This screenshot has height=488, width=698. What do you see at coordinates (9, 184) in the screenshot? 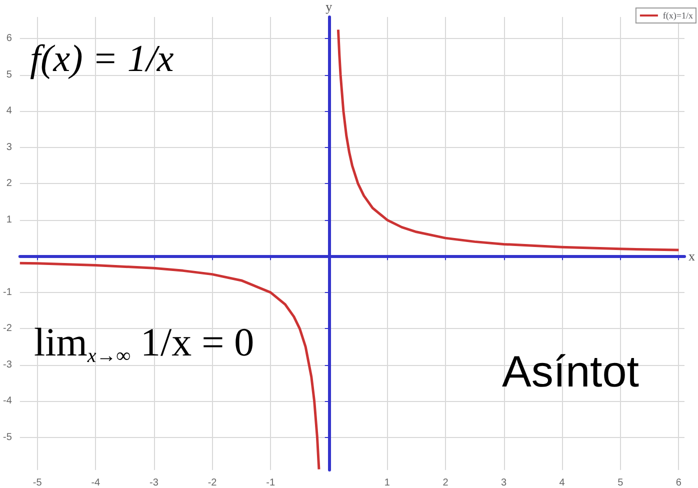
I see `y-tick-label: 2` at bounding box center [9, 184].